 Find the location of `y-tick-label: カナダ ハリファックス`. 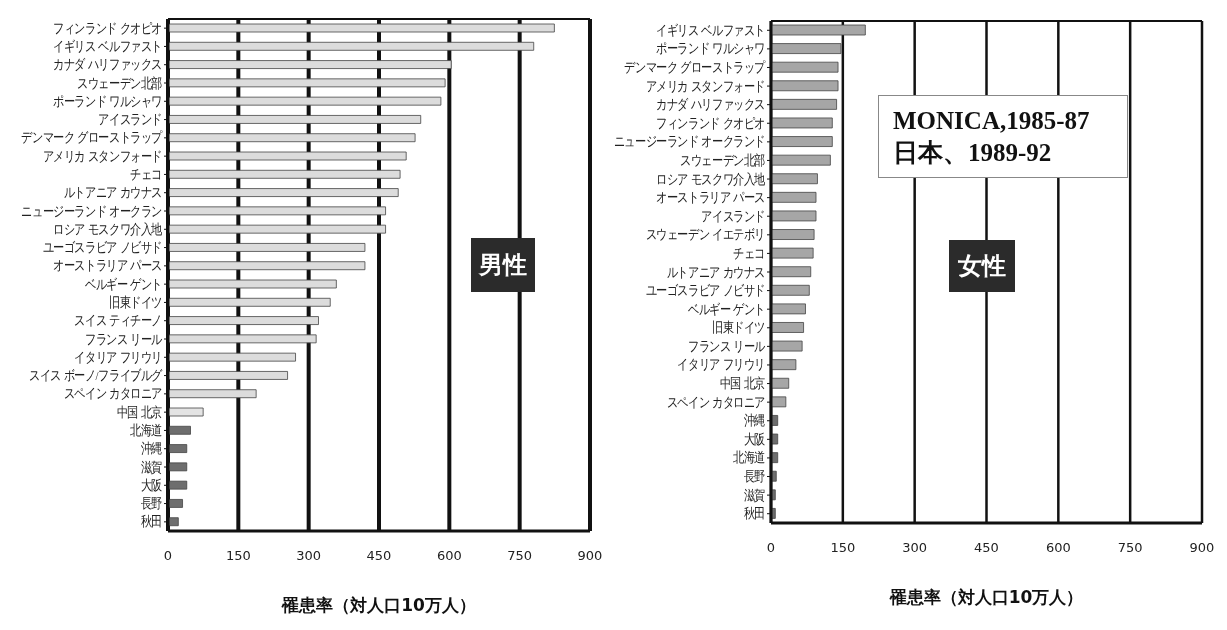

y-tick-label: カナダ ハリファックス is located at coordinates (710, 105).